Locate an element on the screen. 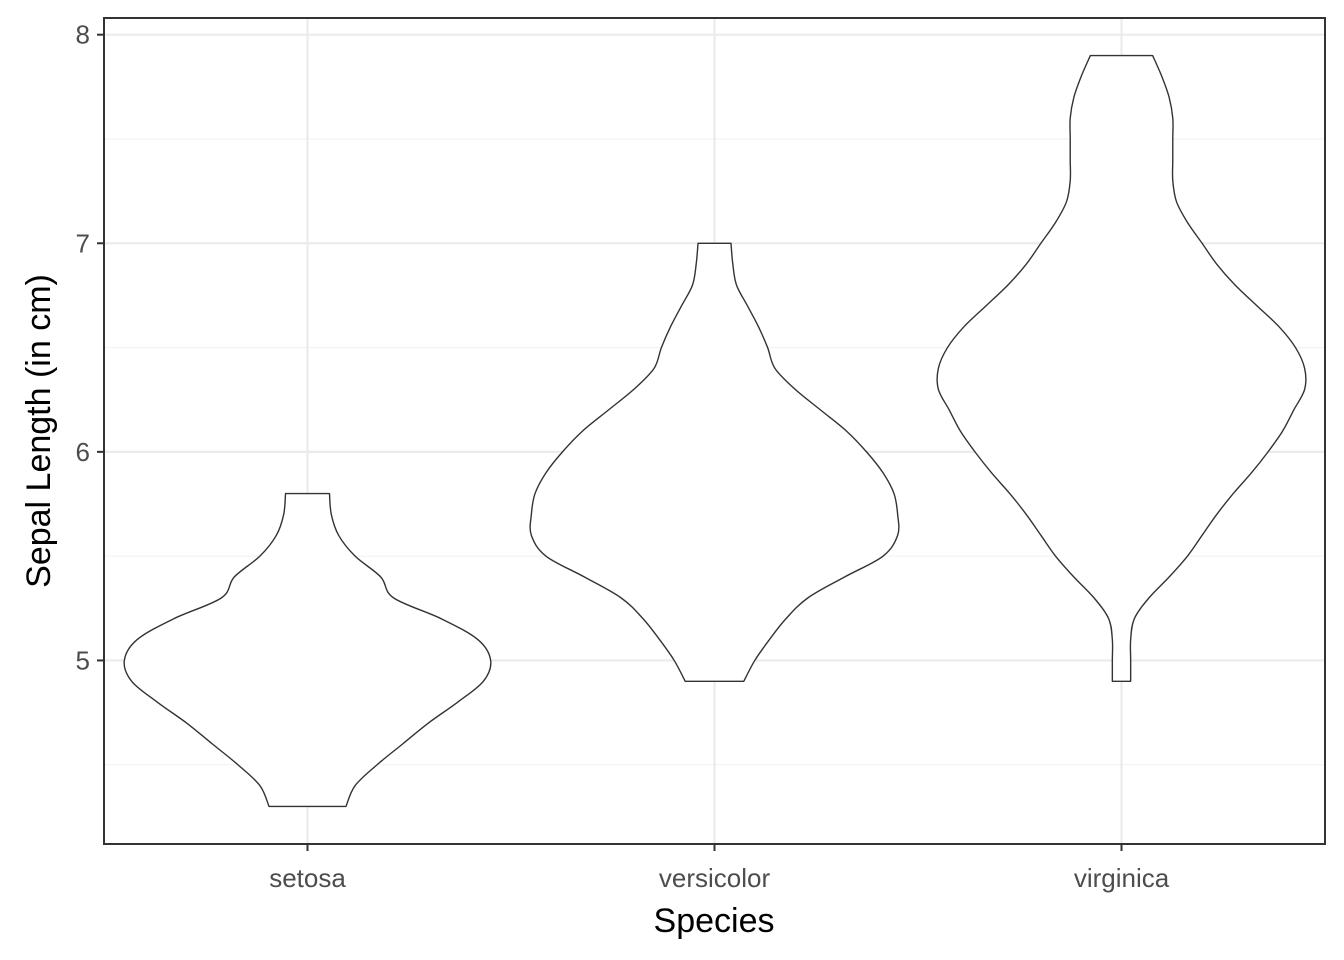  y-tick-label: 7 is located at coordinates (83, 243).